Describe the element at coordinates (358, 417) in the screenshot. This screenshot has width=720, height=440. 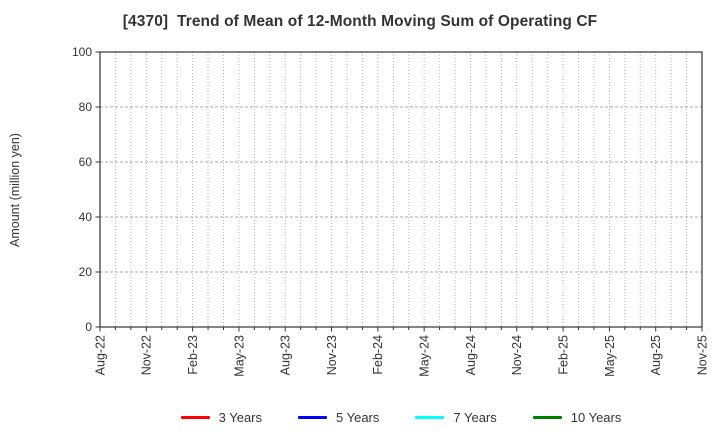
I see `legend-label-5-years: 5 Years` at that location.